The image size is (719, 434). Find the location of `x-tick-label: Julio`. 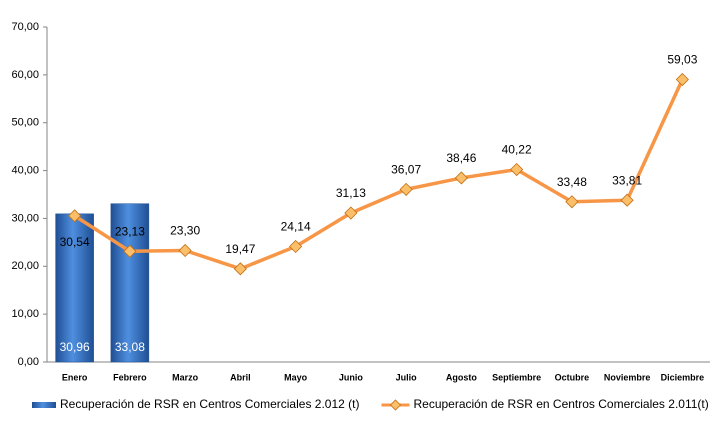

x-tick-label: Julio is located at coordinates (407, 377).